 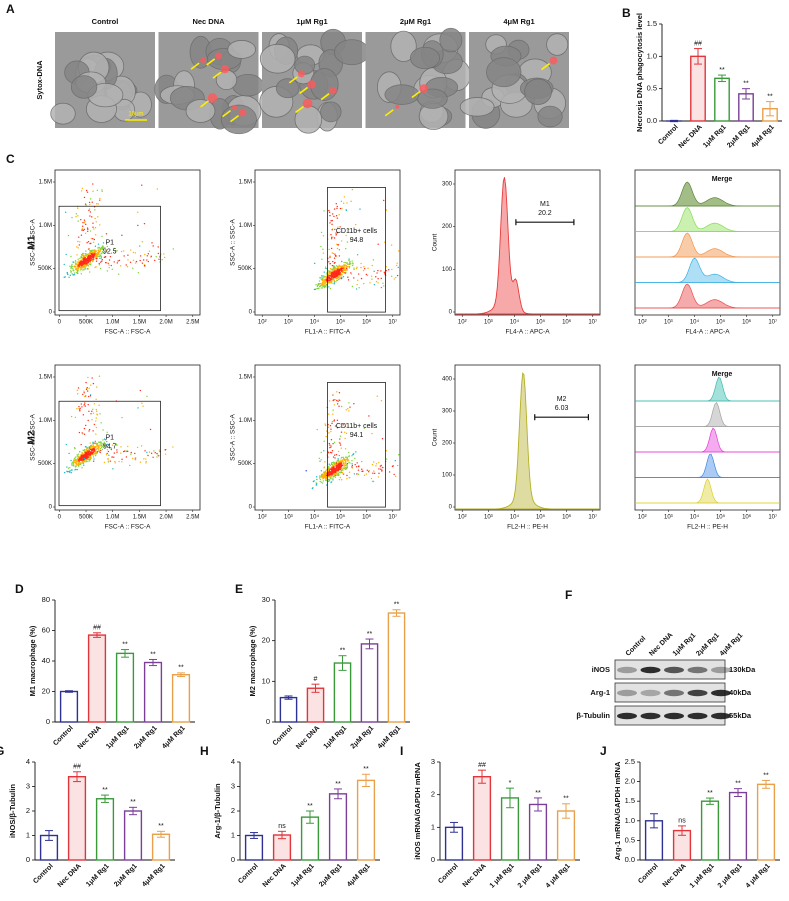 What do you see at coordinates (682, 821) in the screenshot?
I see `significance: ns` at bounding box center [682, 821].